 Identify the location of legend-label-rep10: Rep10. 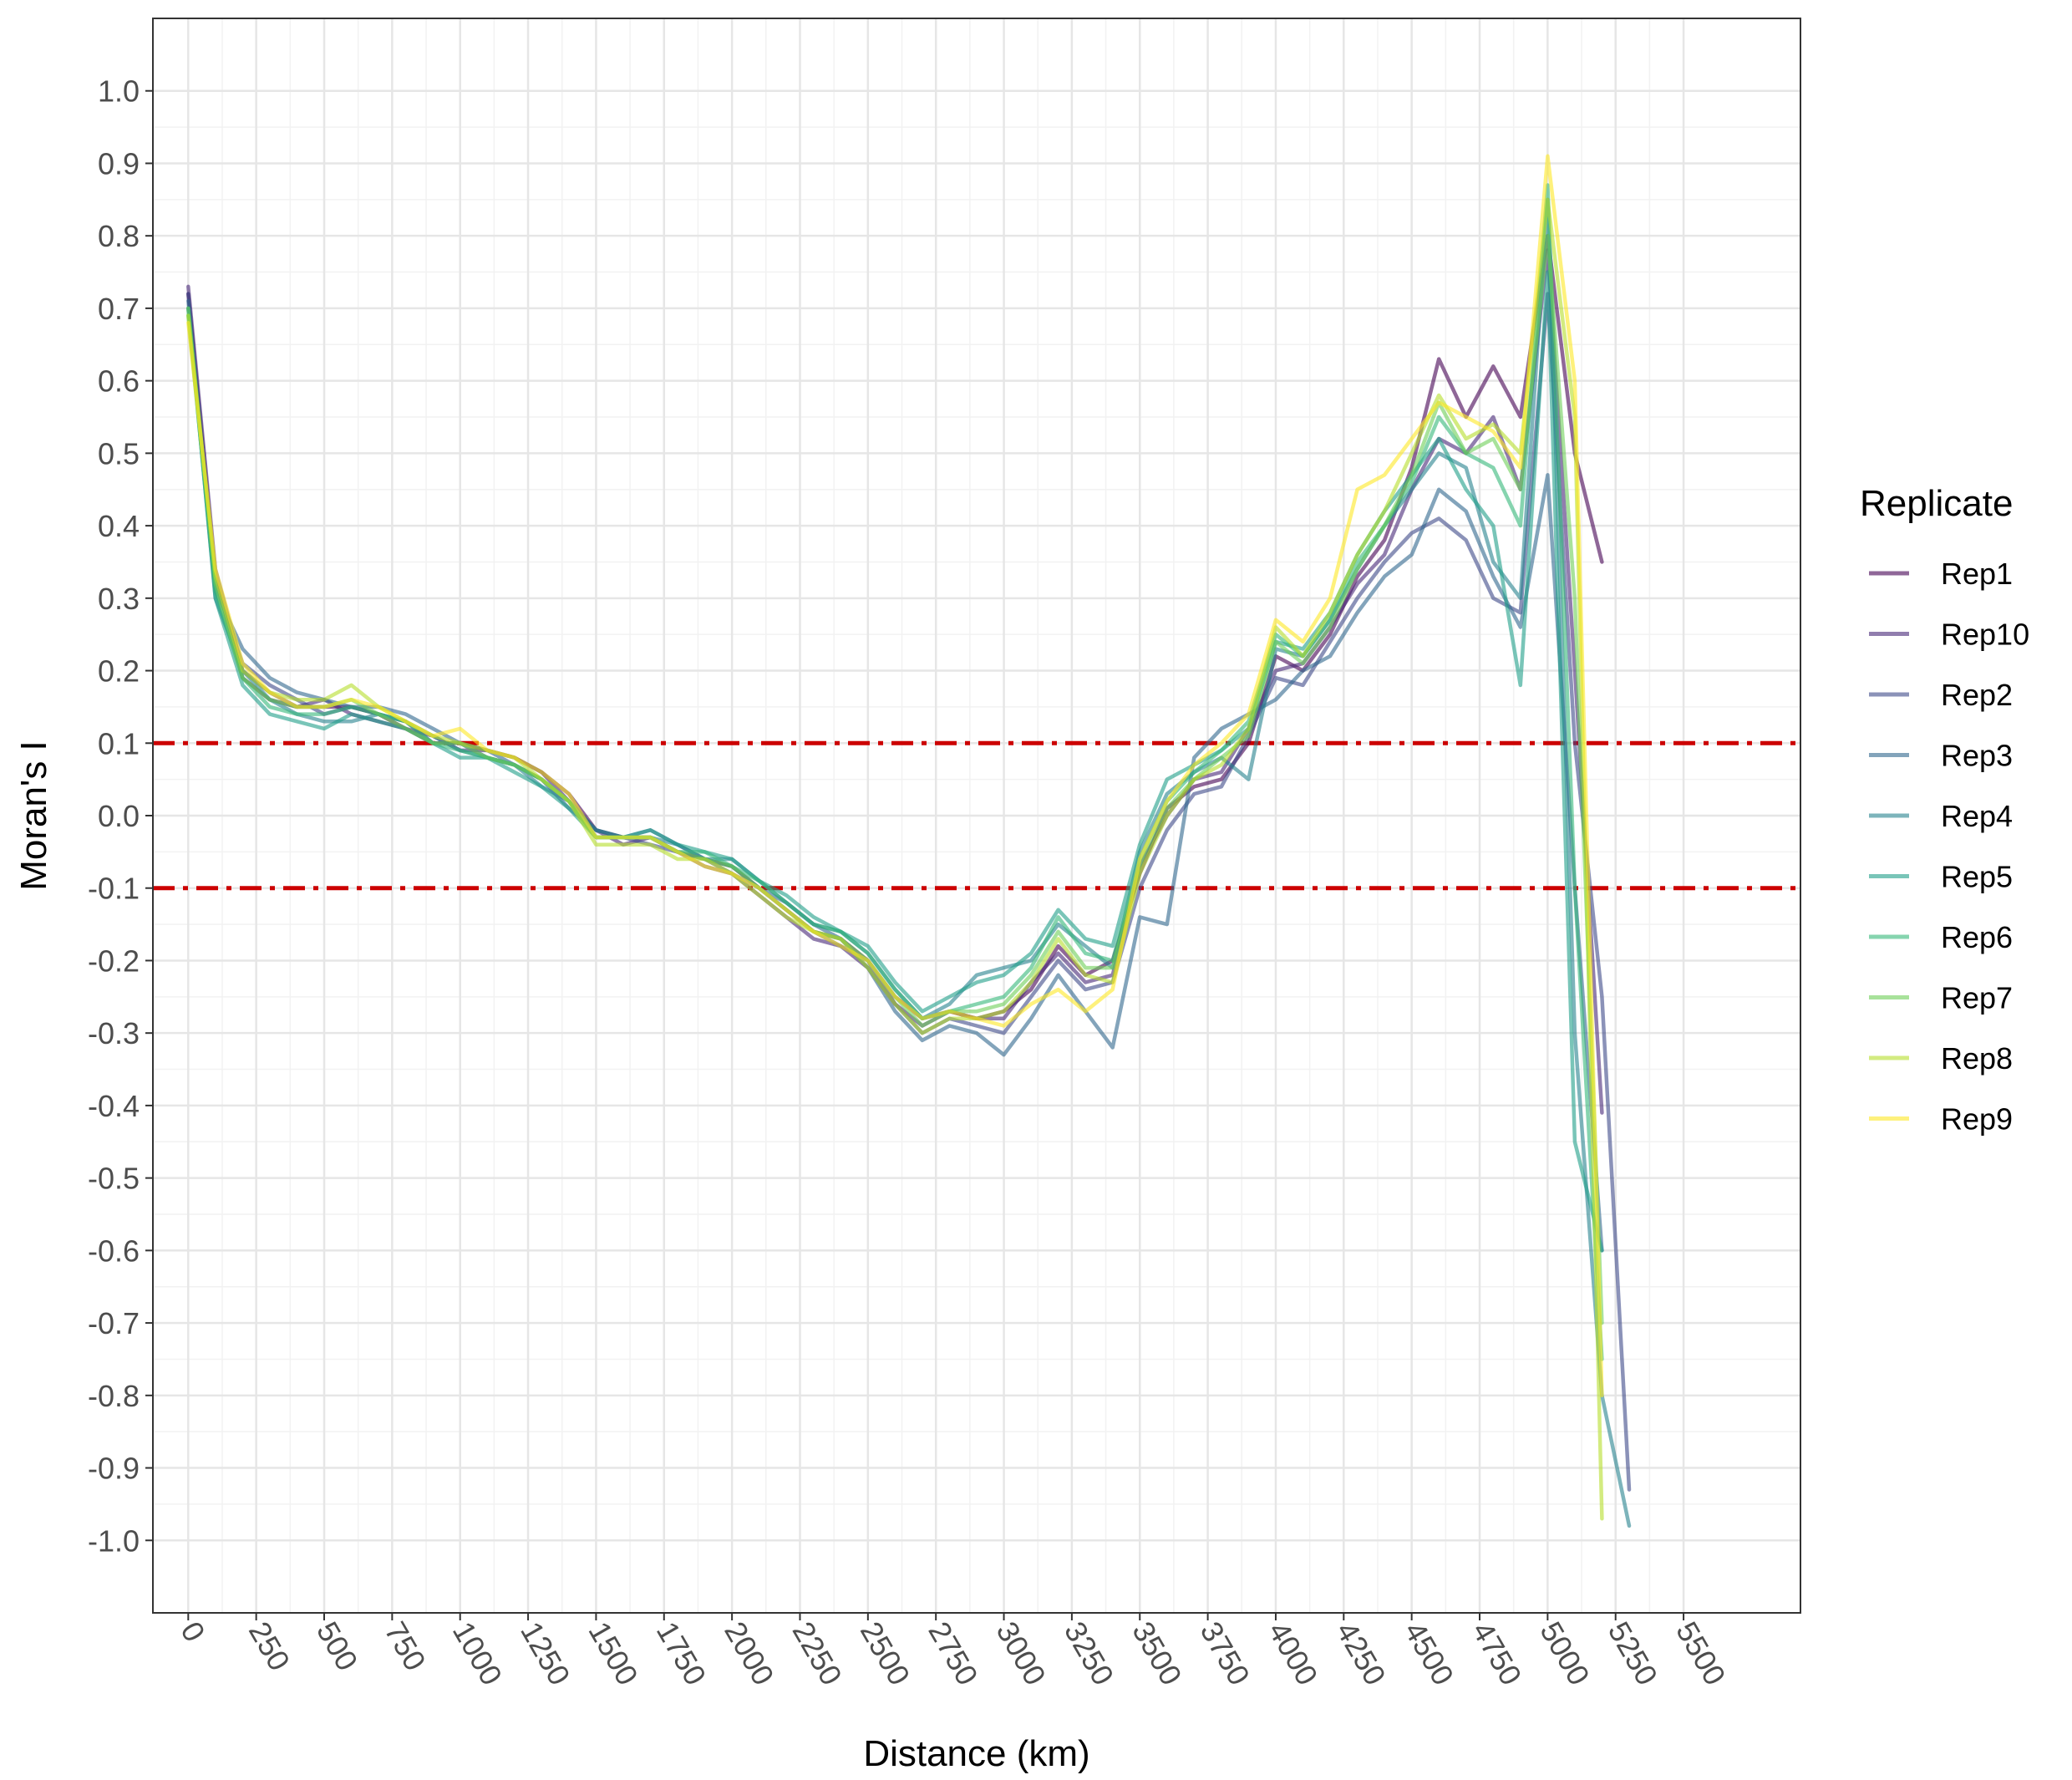
(1985, 635).